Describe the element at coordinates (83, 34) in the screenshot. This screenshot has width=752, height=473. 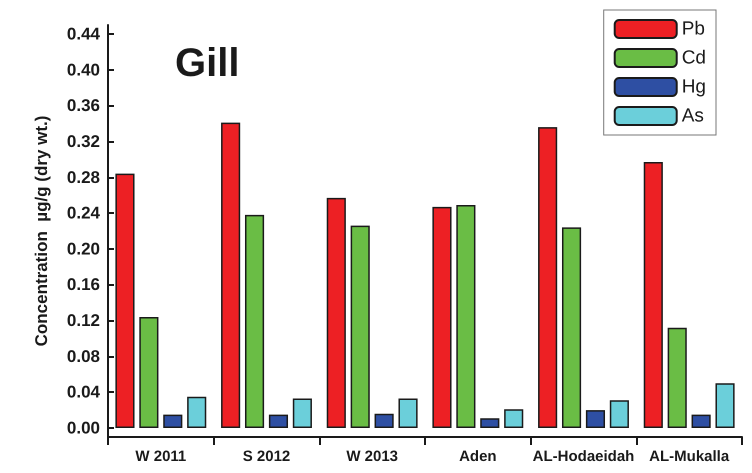
I see `y-tick-label: 0.44` at that location.